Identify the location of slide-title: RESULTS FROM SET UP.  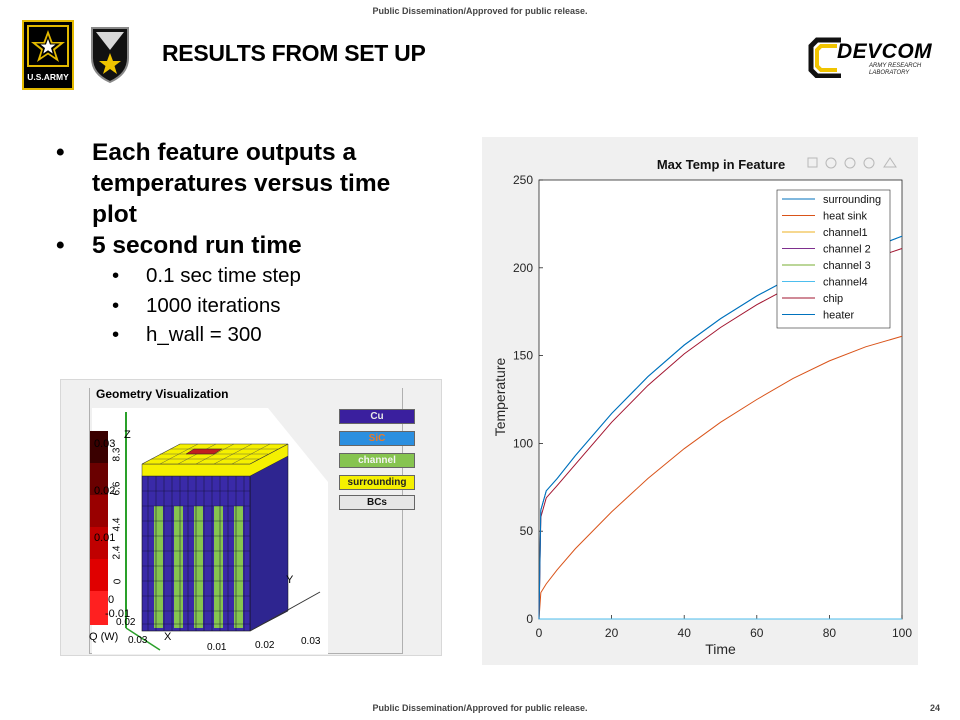
(294, 53).